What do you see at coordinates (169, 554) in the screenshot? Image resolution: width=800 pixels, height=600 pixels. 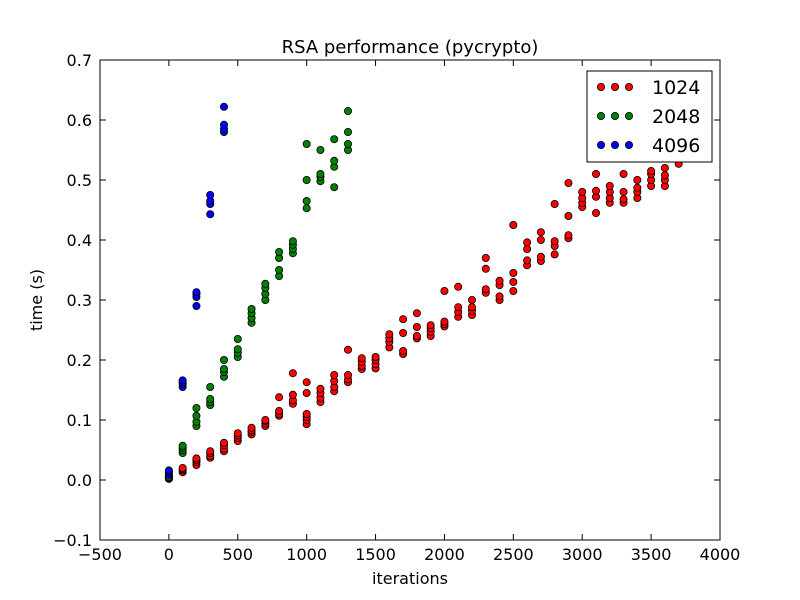 I see `x-tick-label: 0` at bounding box center [169, 554].